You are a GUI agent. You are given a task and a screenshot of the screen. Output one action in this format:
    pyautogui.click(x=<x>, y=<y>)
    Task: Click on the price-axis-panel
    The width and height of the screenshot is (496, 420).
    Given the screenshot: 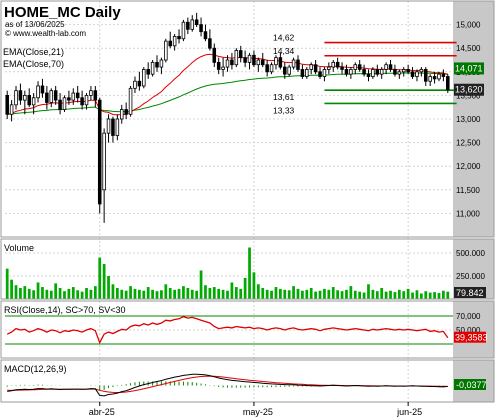 What is the action you would take?
    pyautogui.click(x=473, y=119)
    